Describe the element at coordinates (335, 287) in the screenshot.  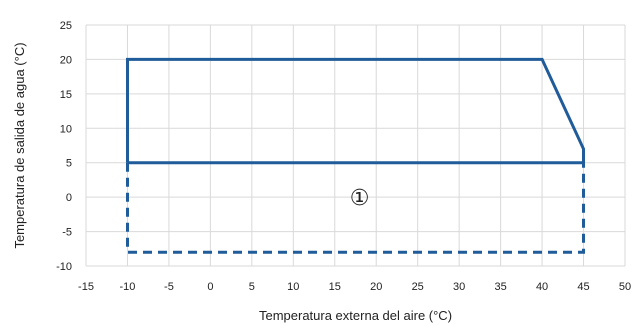
I see `x-tick-label: 15` at that location.